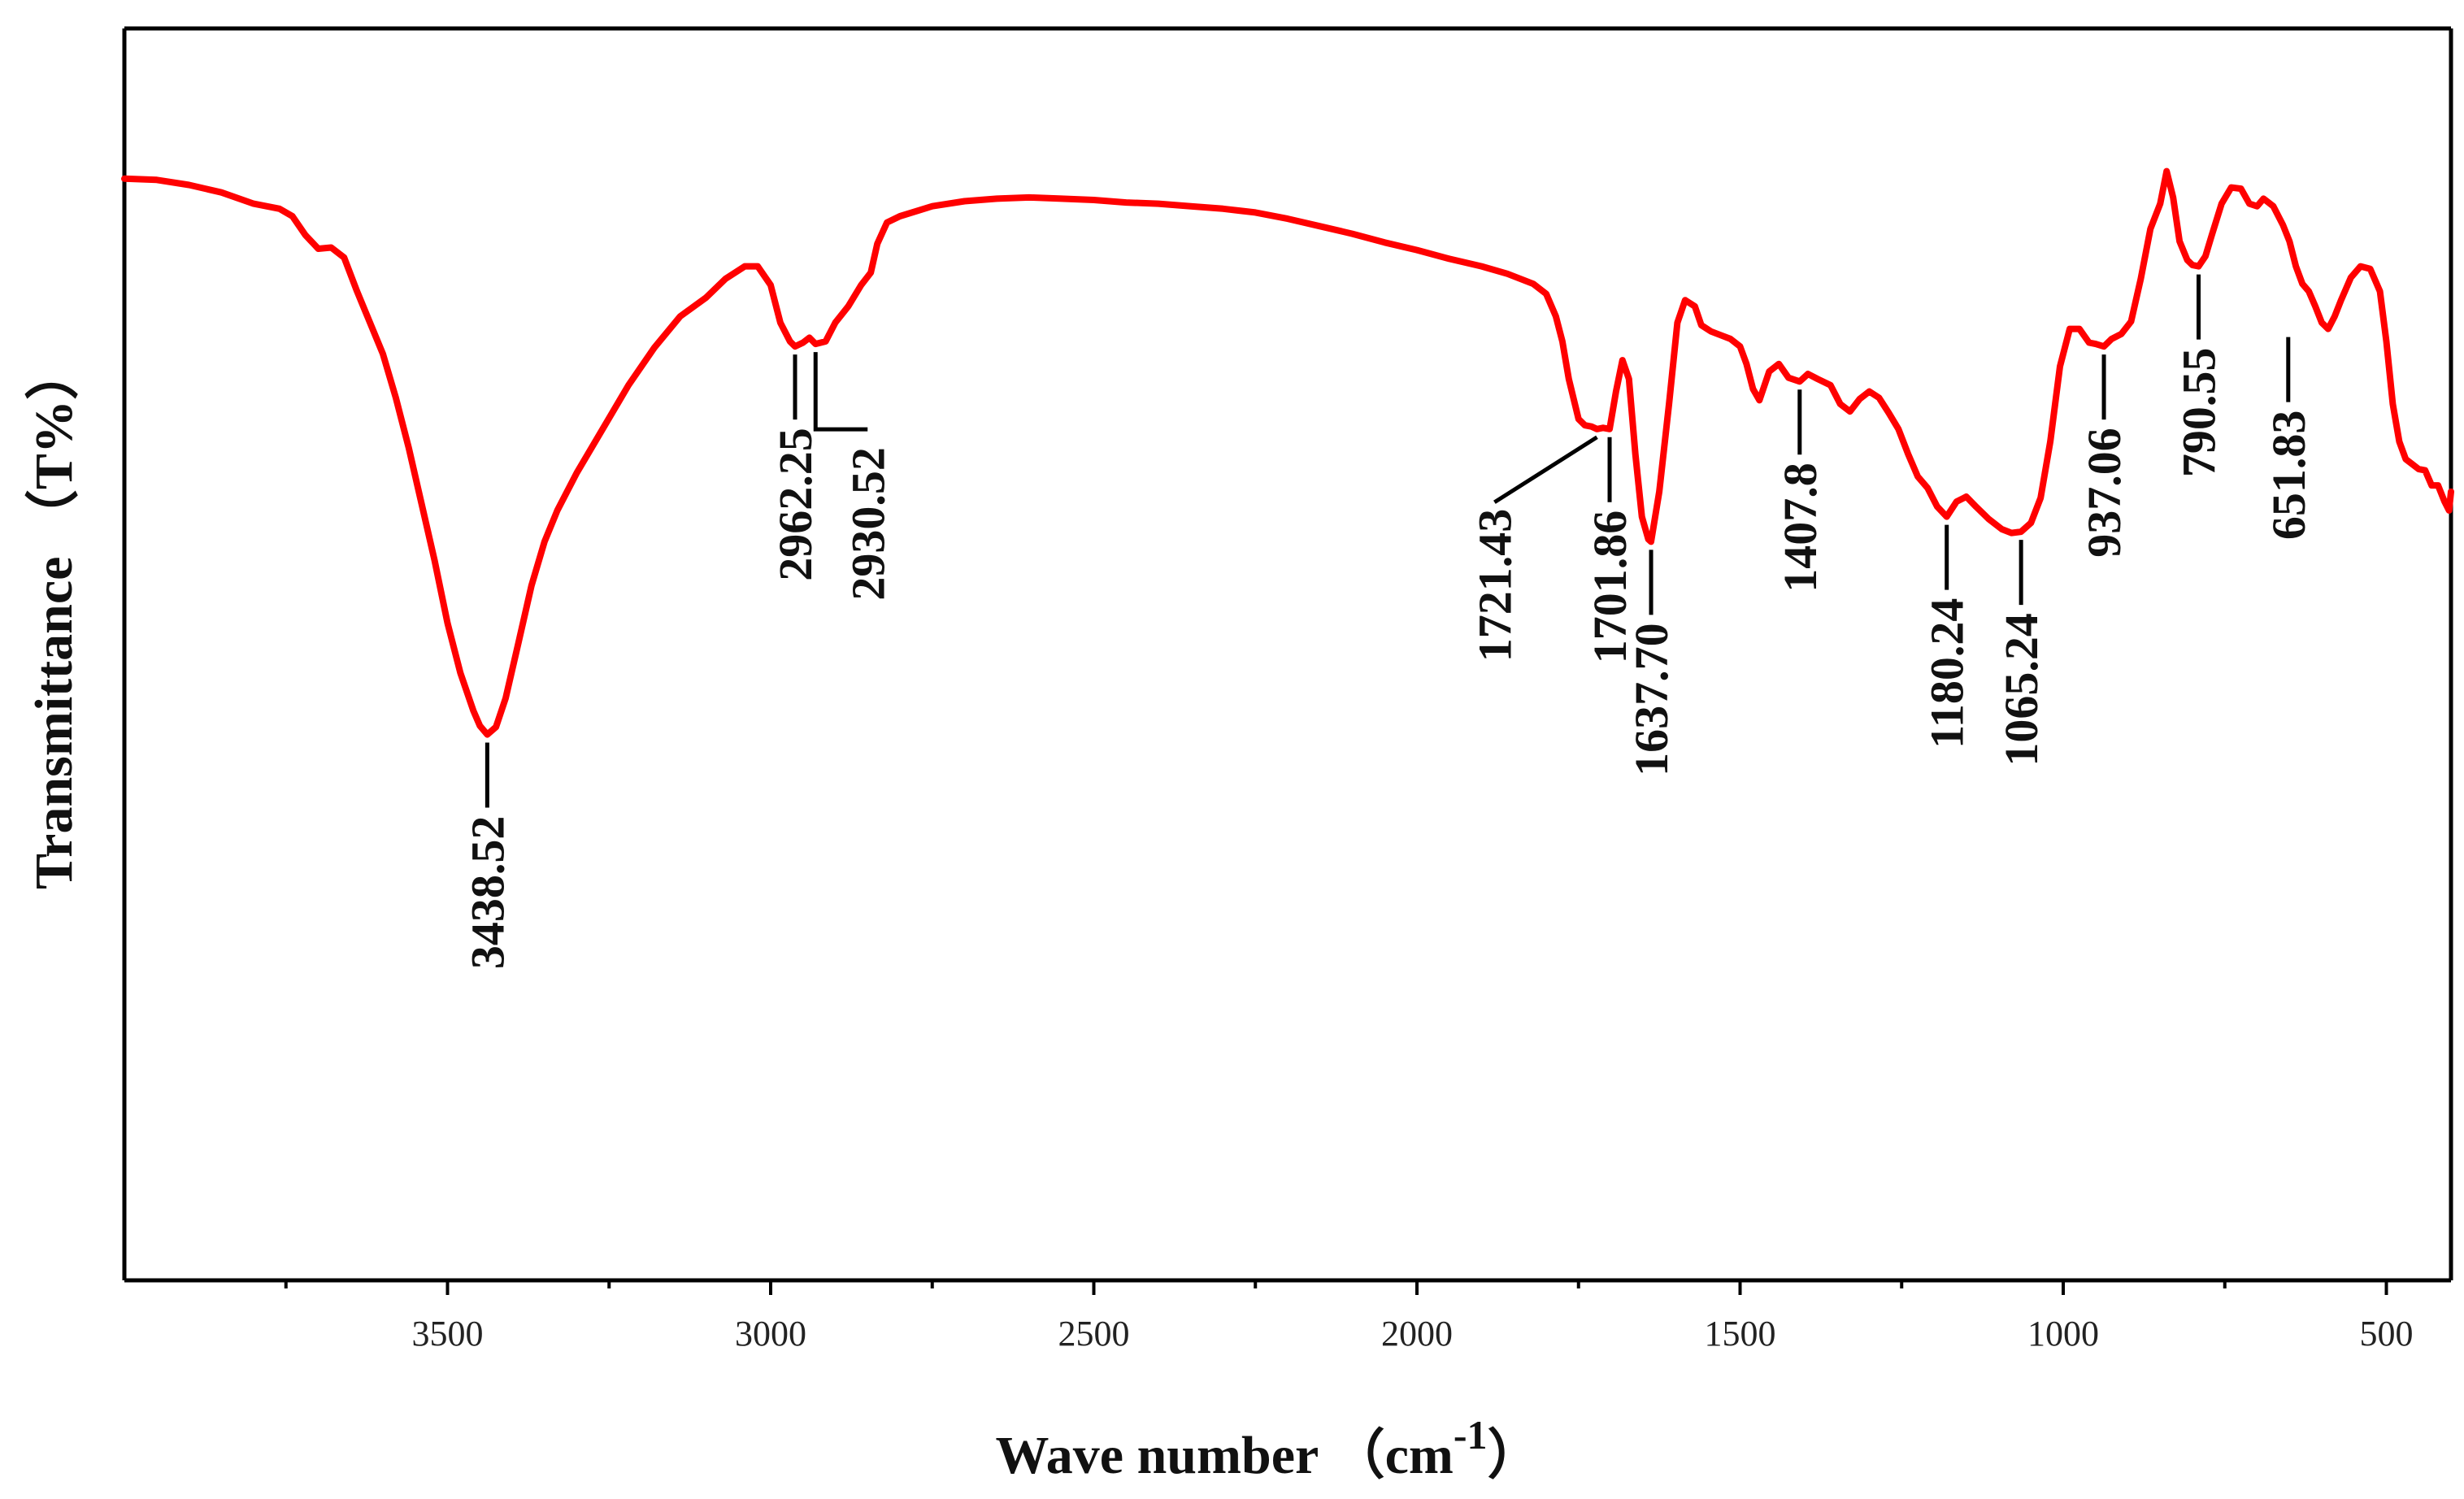  I want to click on x-tick-label-1500: 1500, so click(1741, 1333).